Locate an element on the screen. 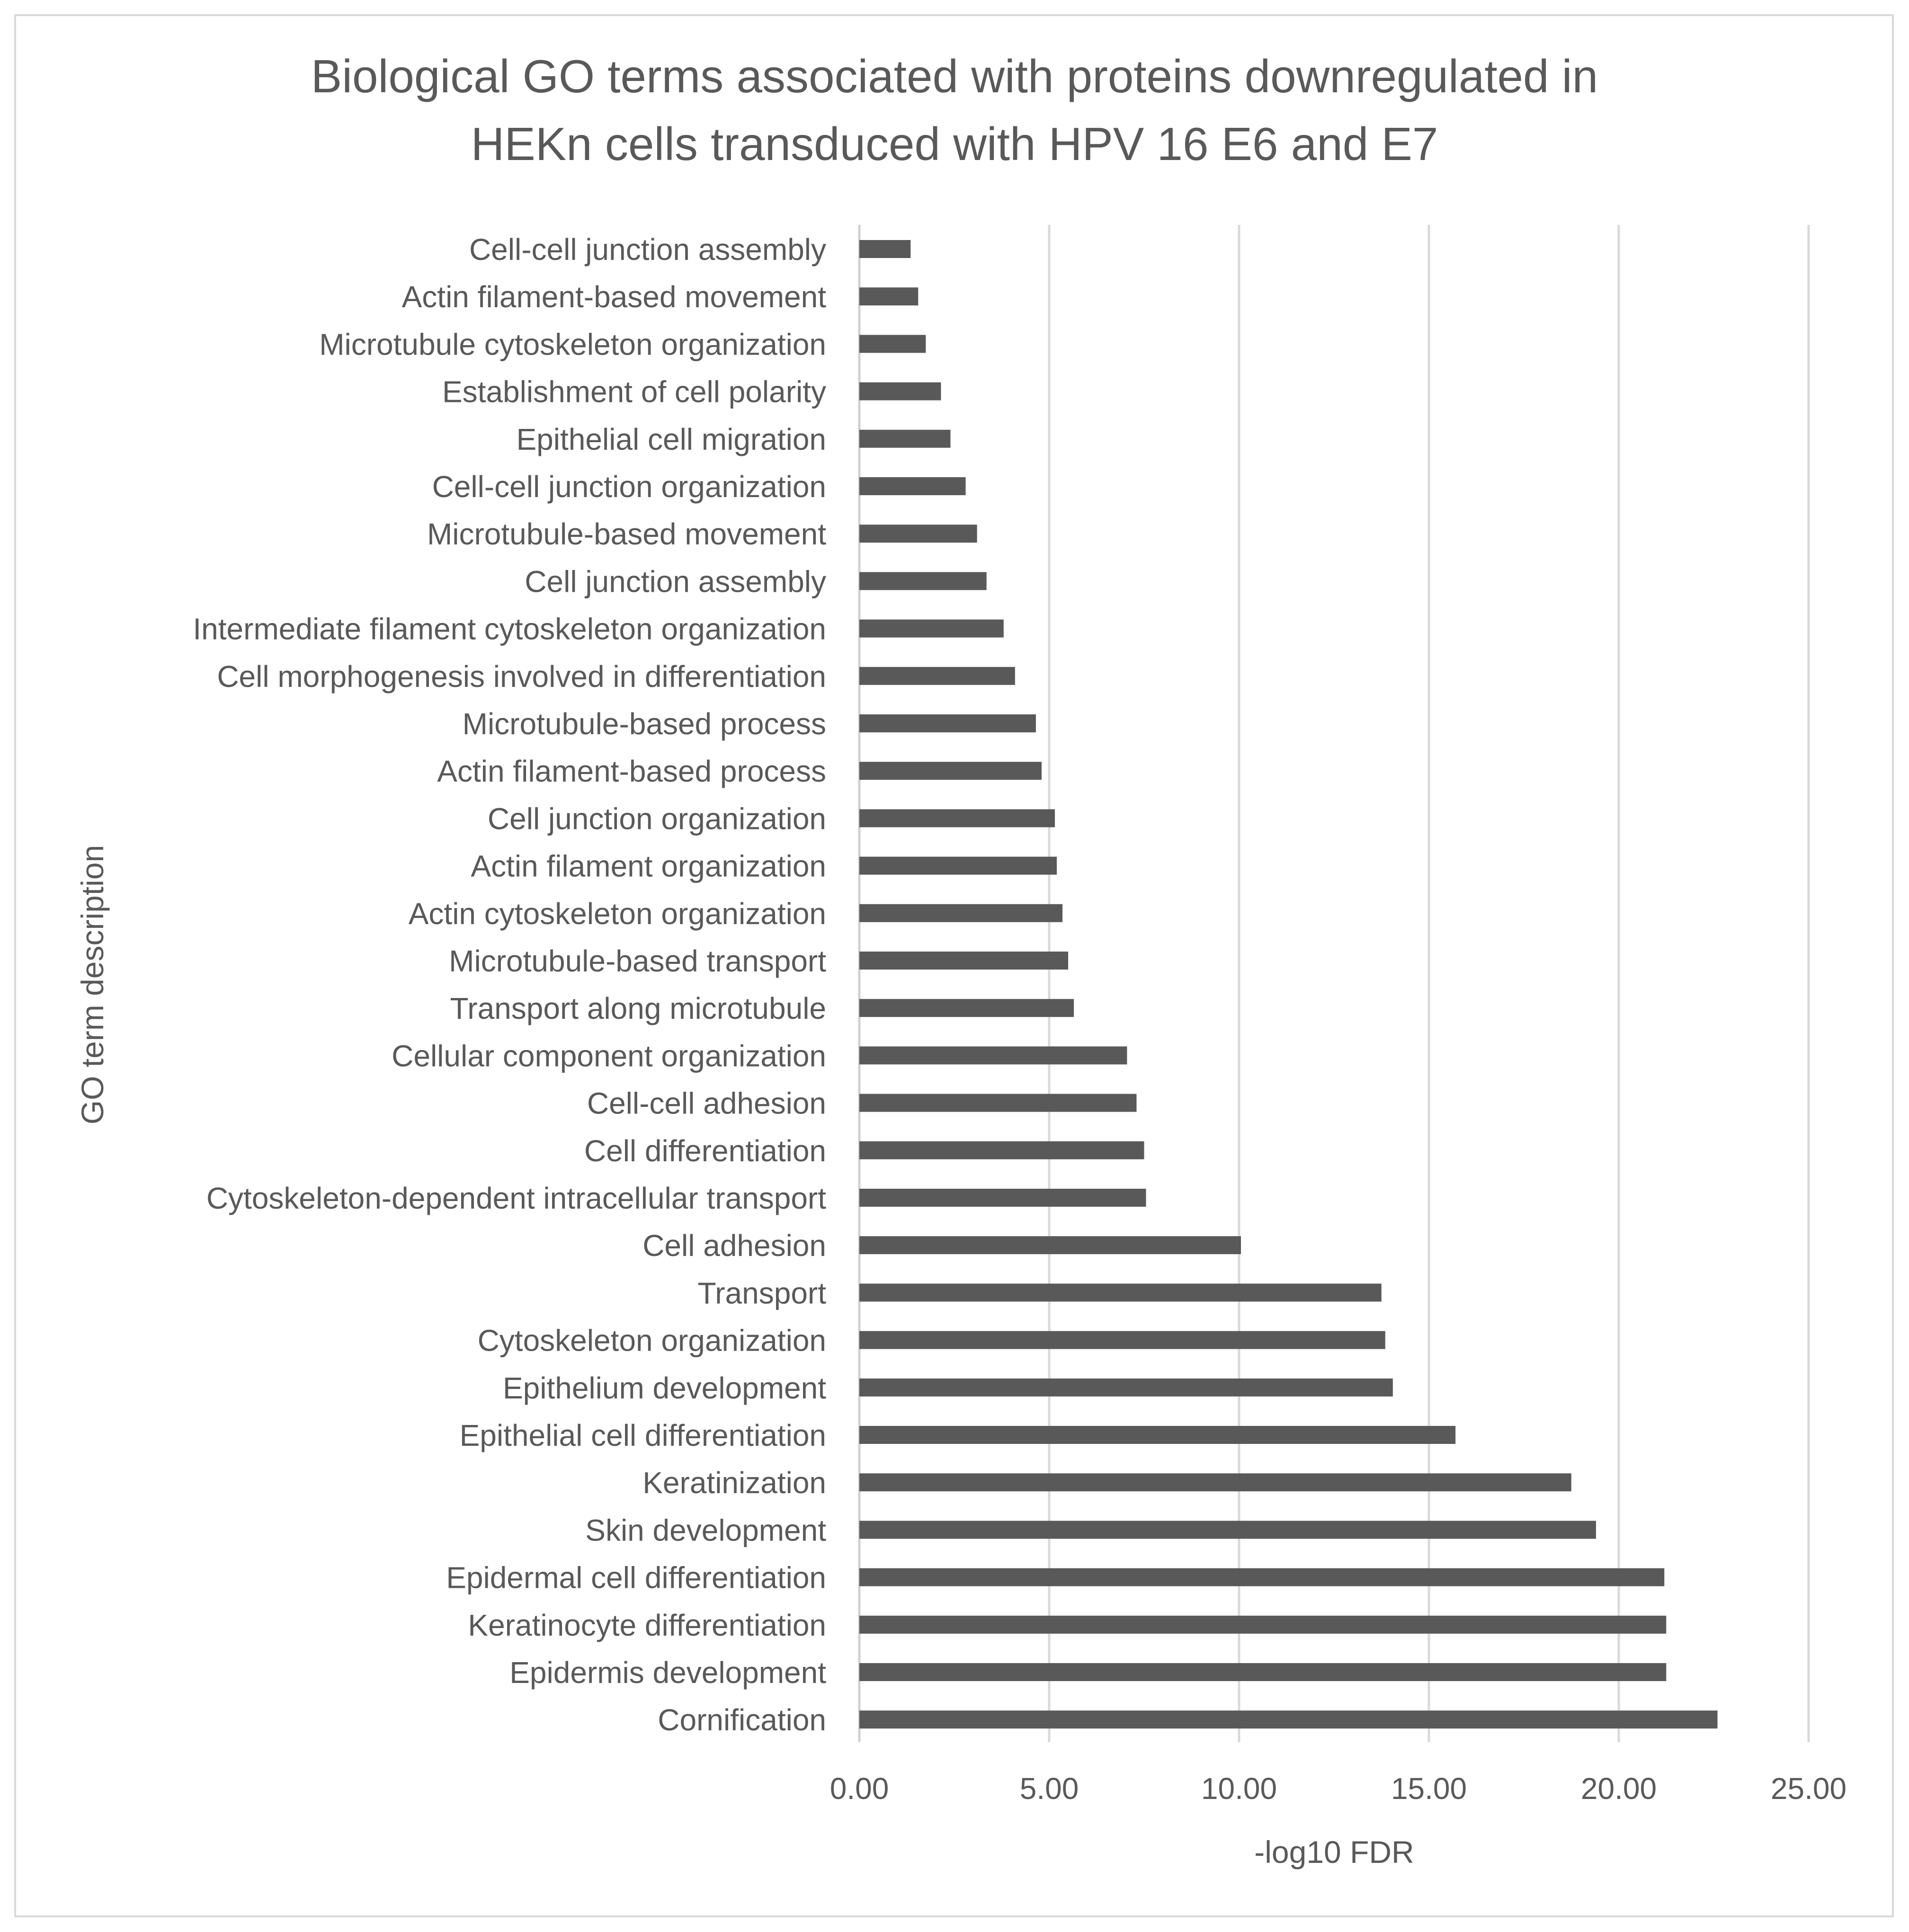  category-label: Cell differentiation is located at coordinates (705, 1151).